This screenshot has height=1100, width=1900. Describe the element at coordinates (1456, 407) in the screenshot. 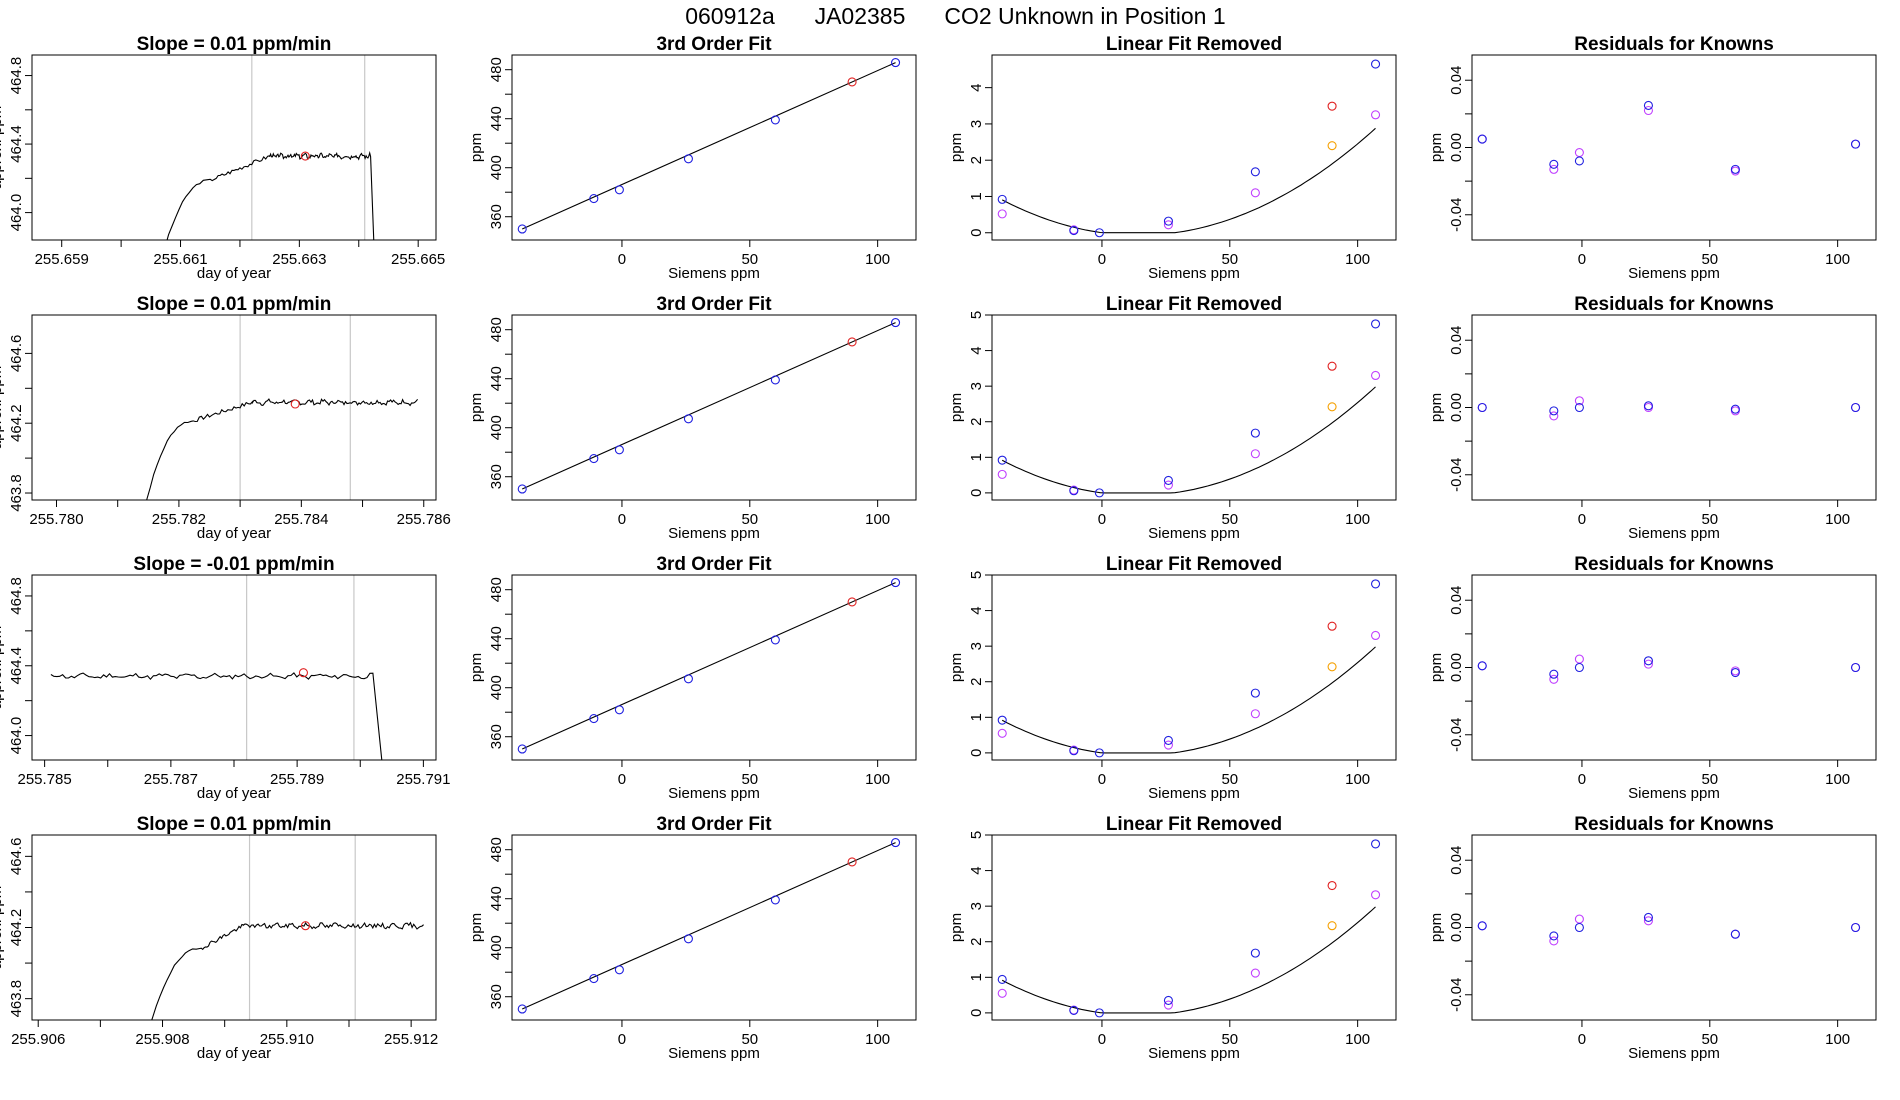

I see `y-tick-label: 0.00` at that location.